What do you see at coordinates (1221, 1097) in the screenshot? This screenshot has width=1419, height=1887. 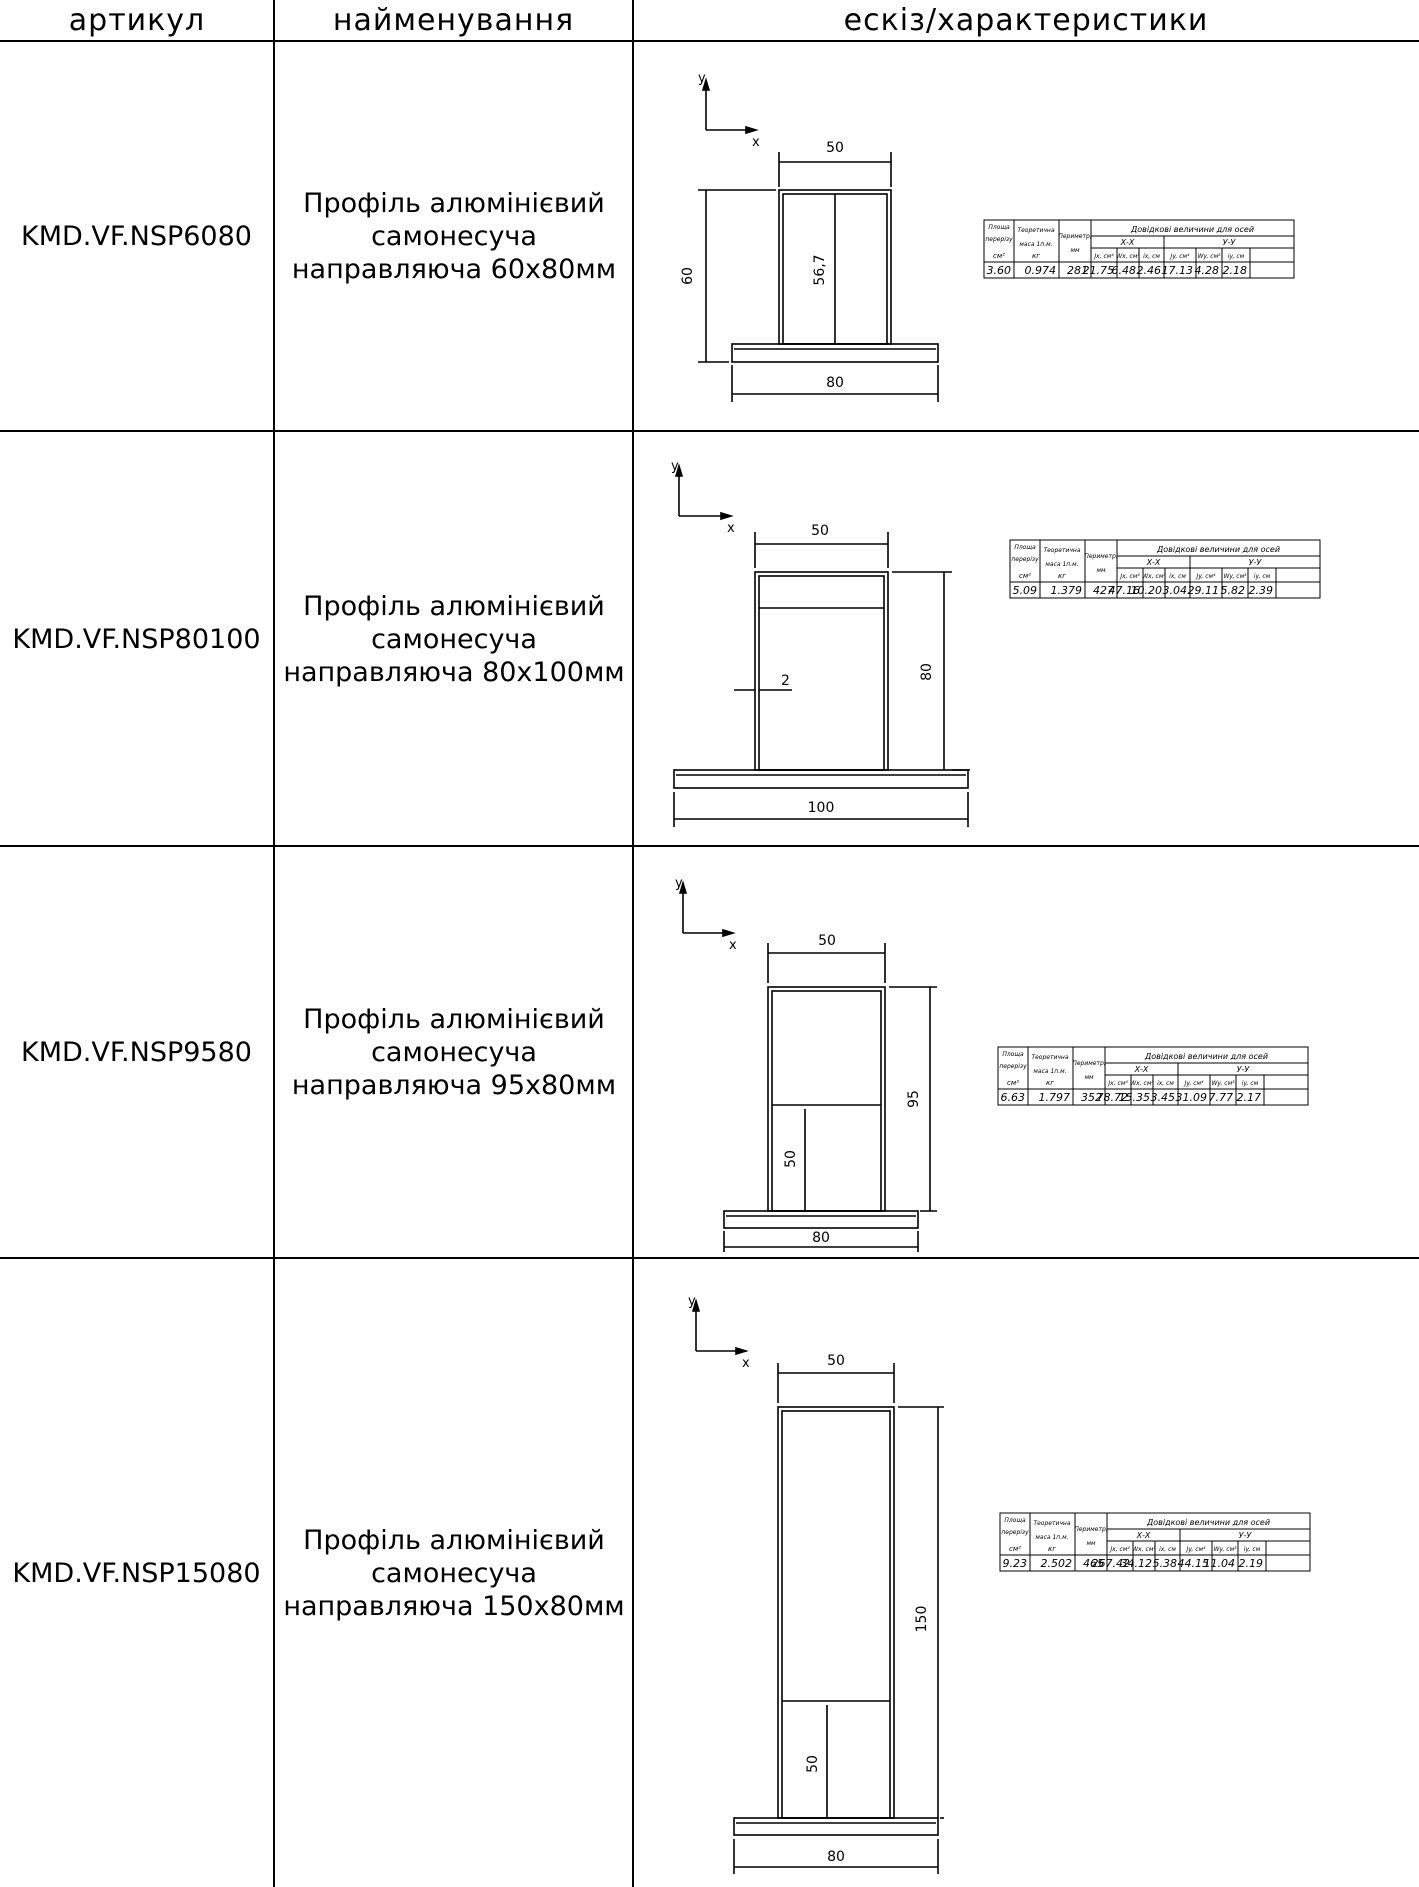 I see `spec-value: 7.77` at bounding box center [1221, 1097].